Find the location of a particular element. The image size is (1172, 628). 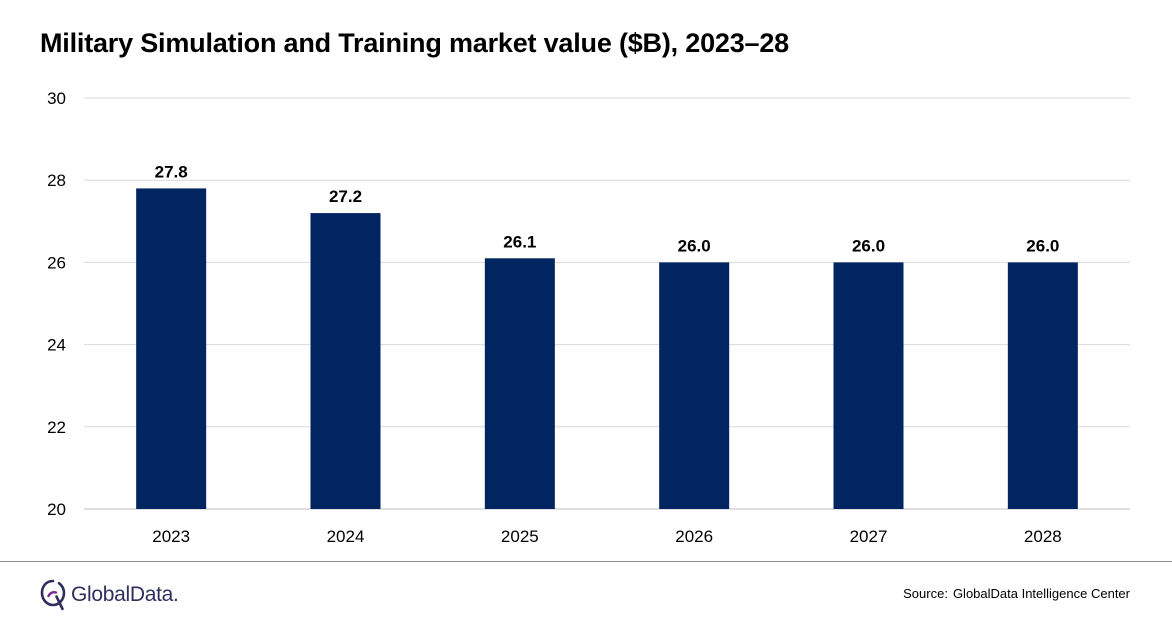

y-tick-label: 24 is located at coordinates (56, 345).